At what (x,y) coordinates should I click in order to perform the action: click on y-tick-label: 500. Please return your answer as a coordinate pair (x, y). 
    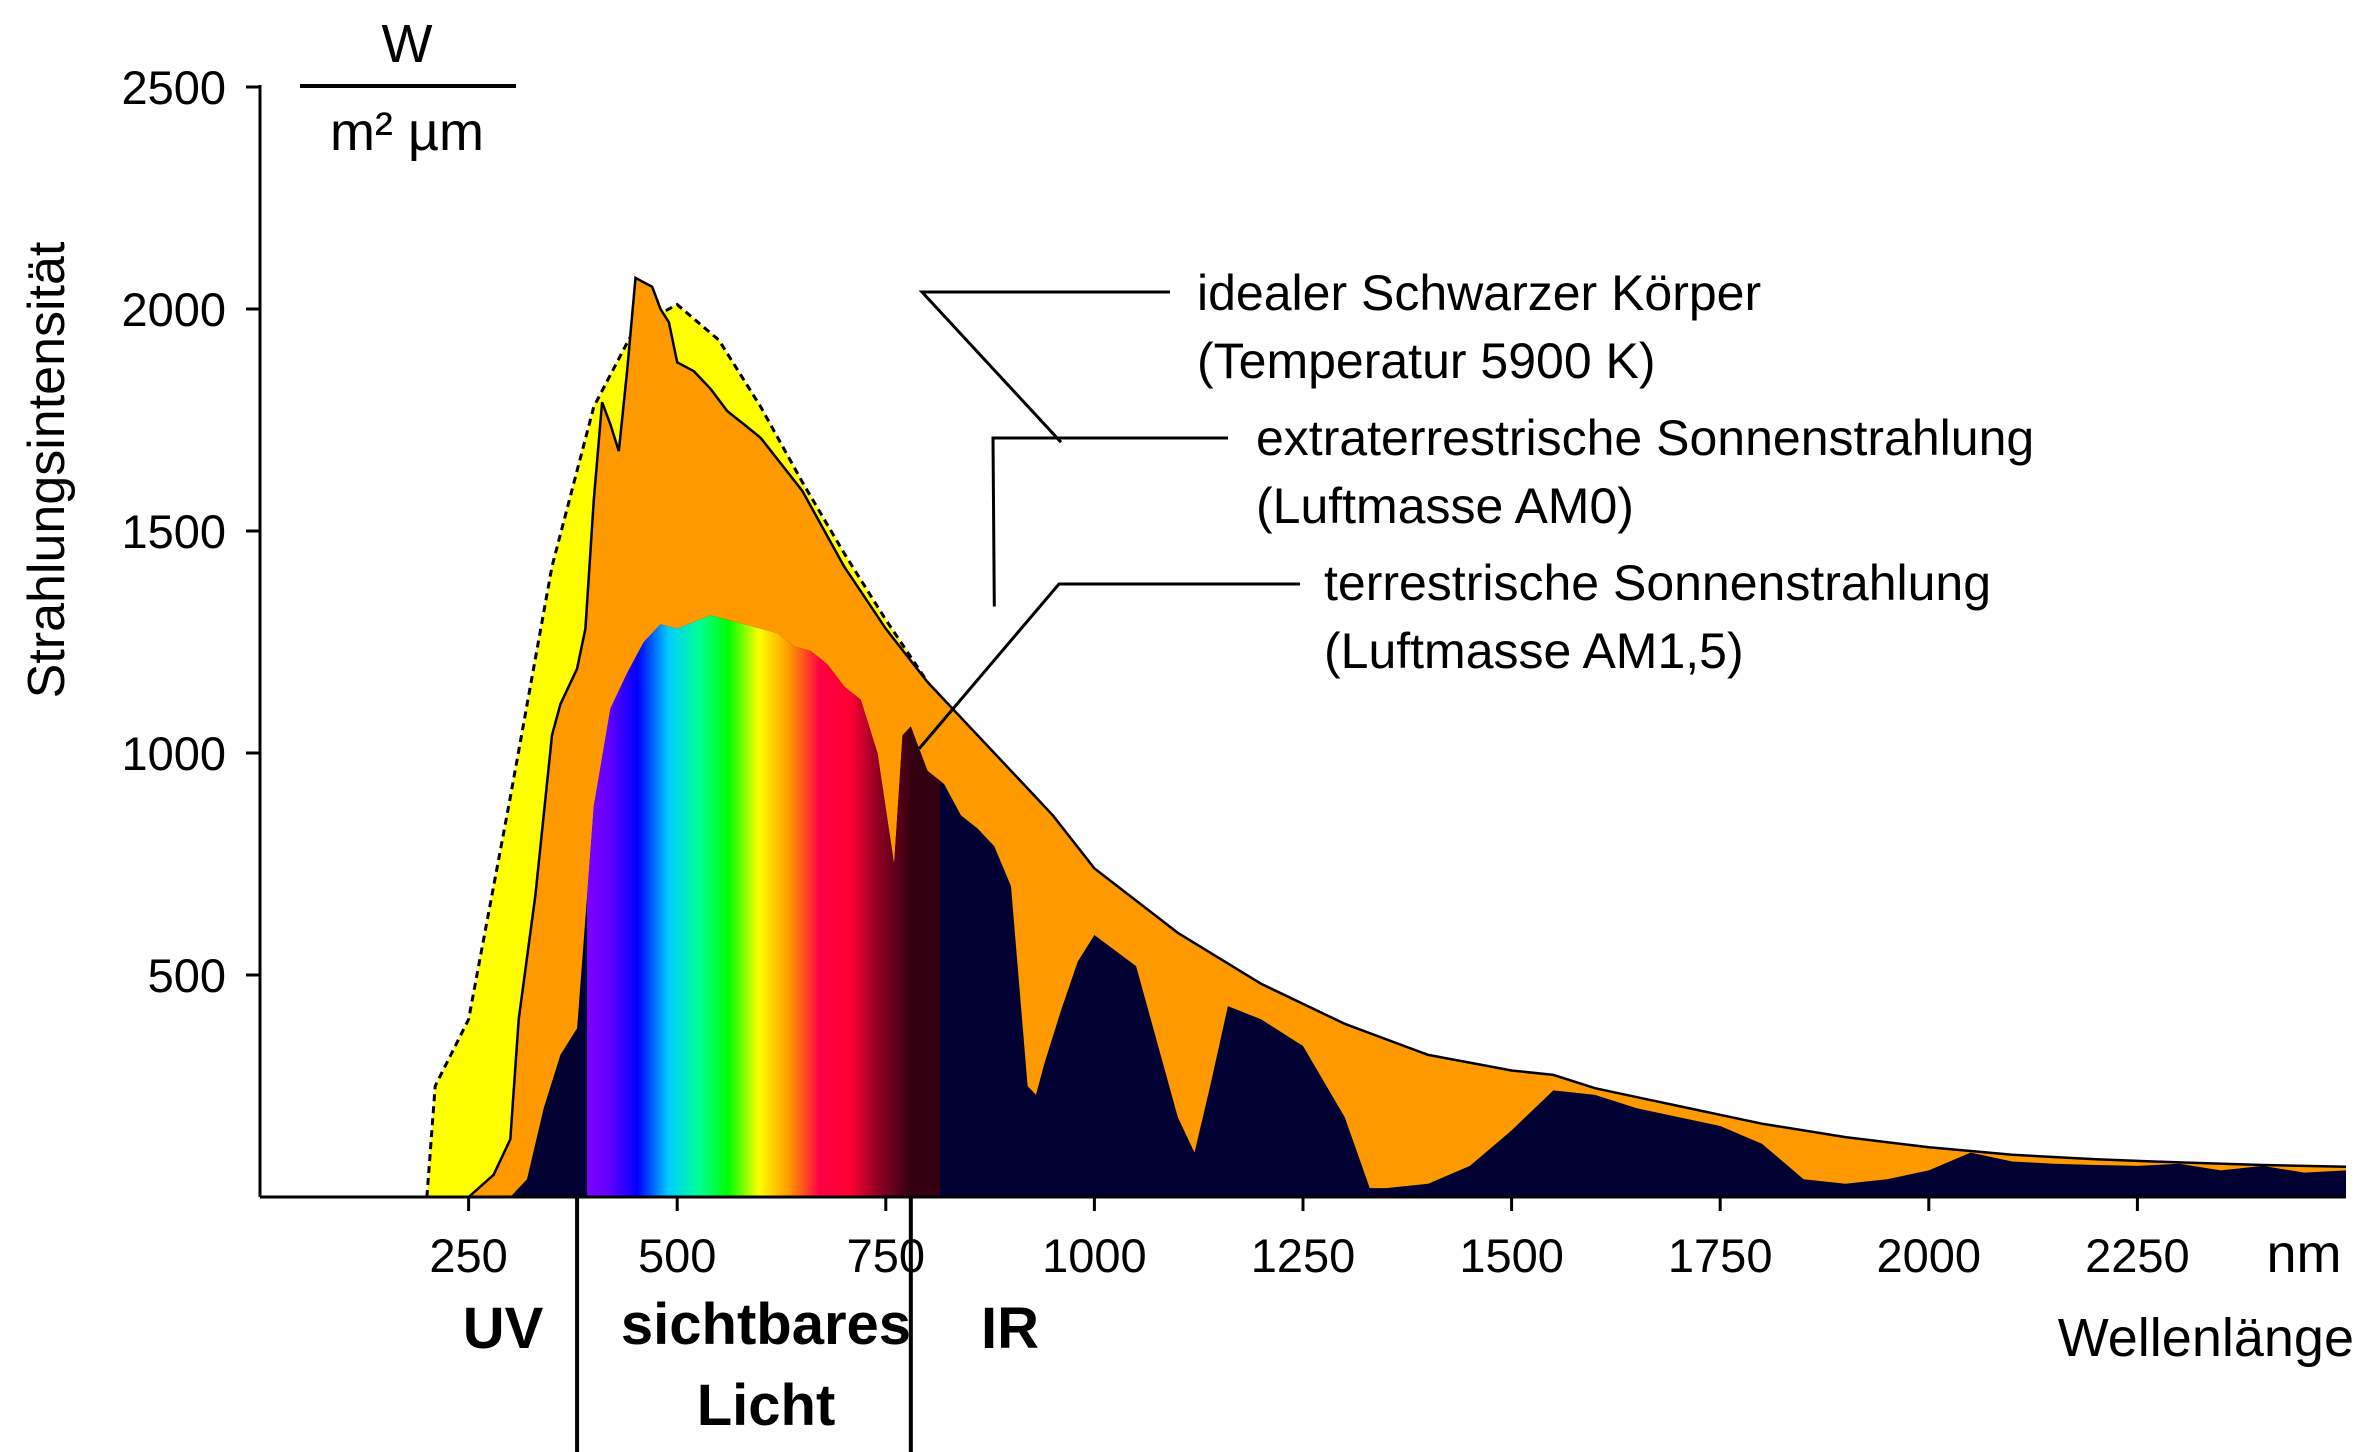
    Looking at the image, I should click on (187, 975).